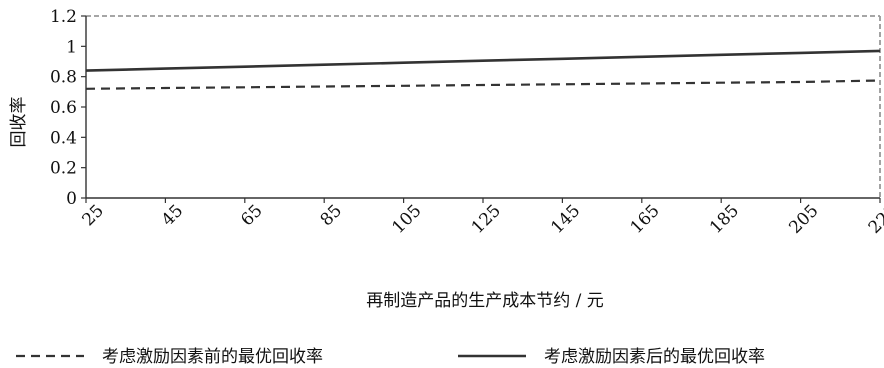 Image resolution: width=884 pixels, height=368 pixels. What do you see at coordinates (212, 357) in the screenshot?
I see `legend-label-before: 考虑激励因素前的最优回收率` at bounding box center [212, 357].